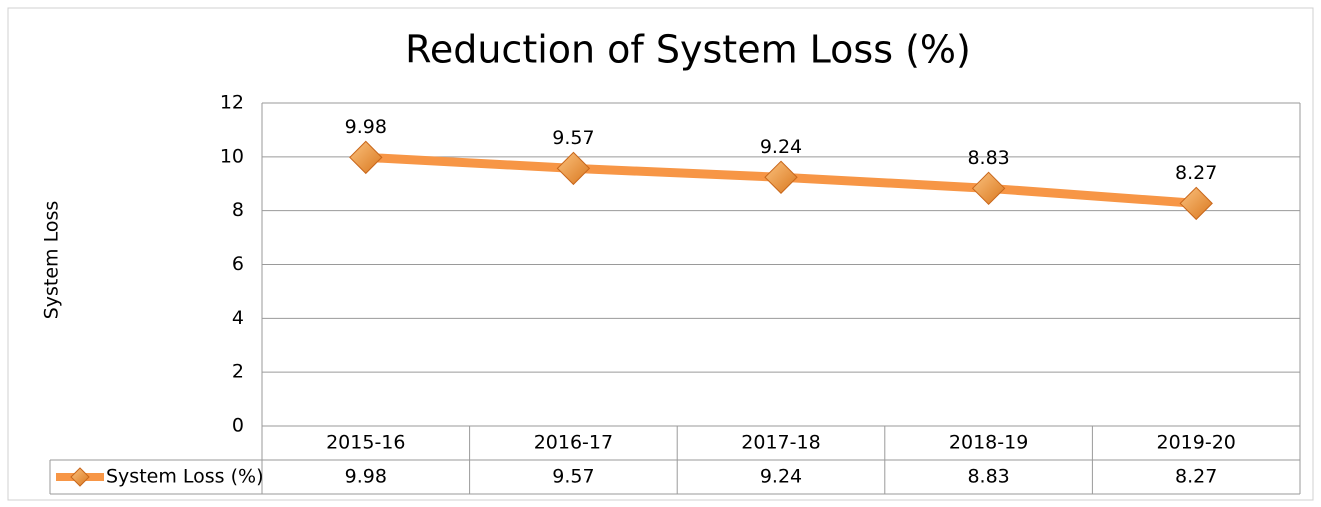 Image resolution: width=1321 pixels, height=507 pixels. What do you see at coordinates (1196, 173) in the screenshot?
I see `data-label: 8.27` at bounding box center [1196, 173].